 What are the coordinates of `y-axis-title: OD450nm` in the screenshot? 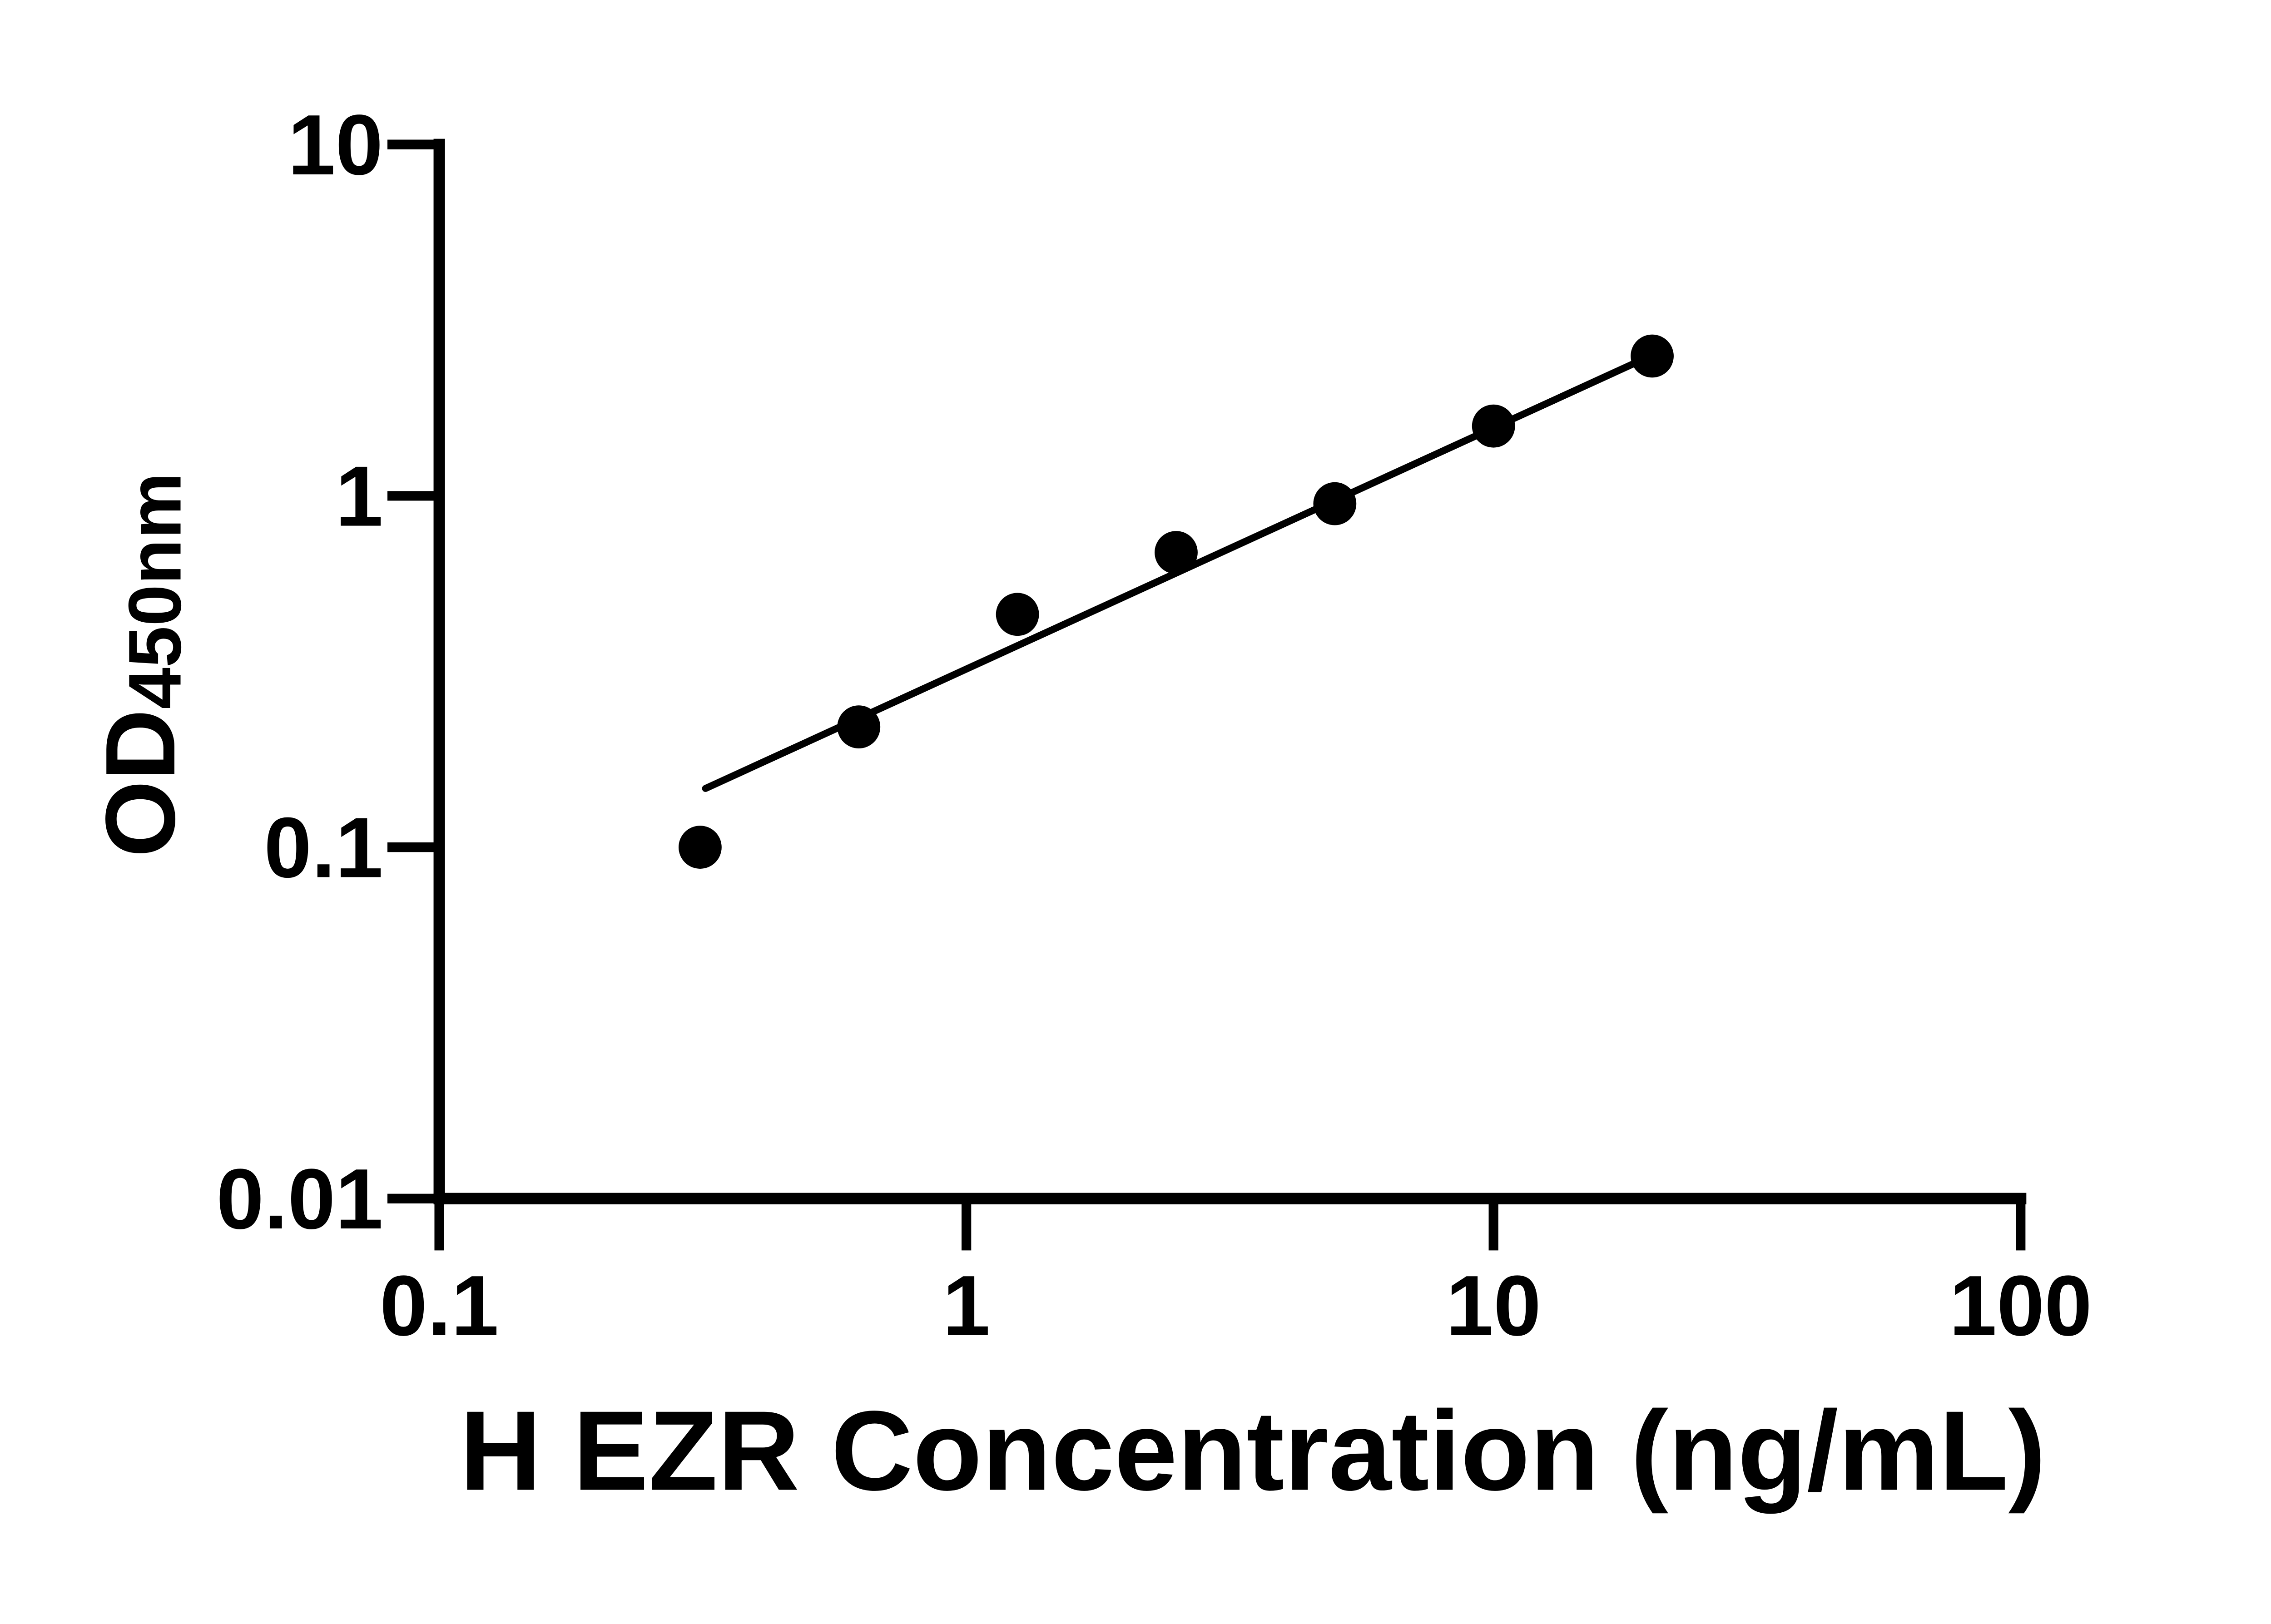 It's located at (141, 665).